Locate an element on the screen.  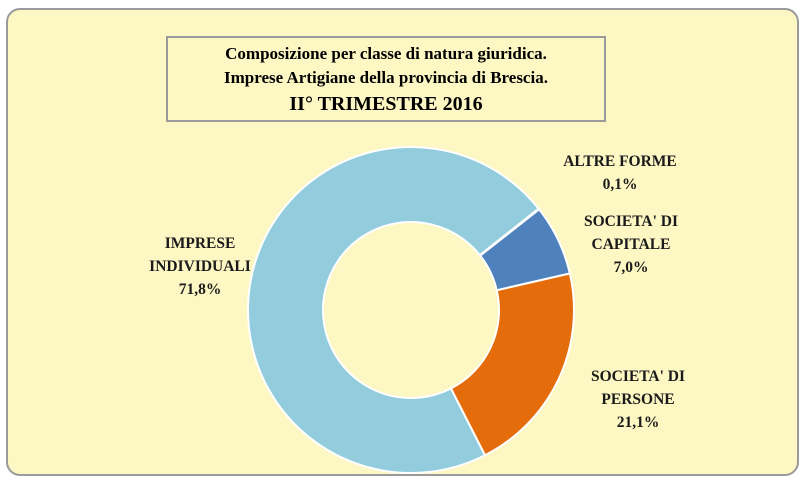
value-label: 71,8% is located at coordinates (200, 289).